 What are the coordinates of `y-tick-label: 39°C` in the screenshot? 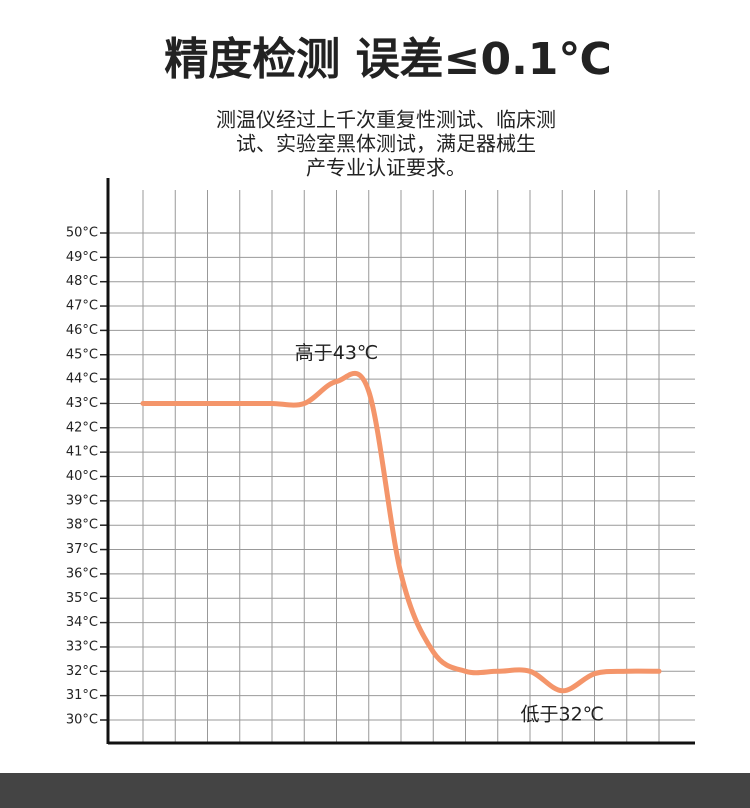 It's located at (82, 500).